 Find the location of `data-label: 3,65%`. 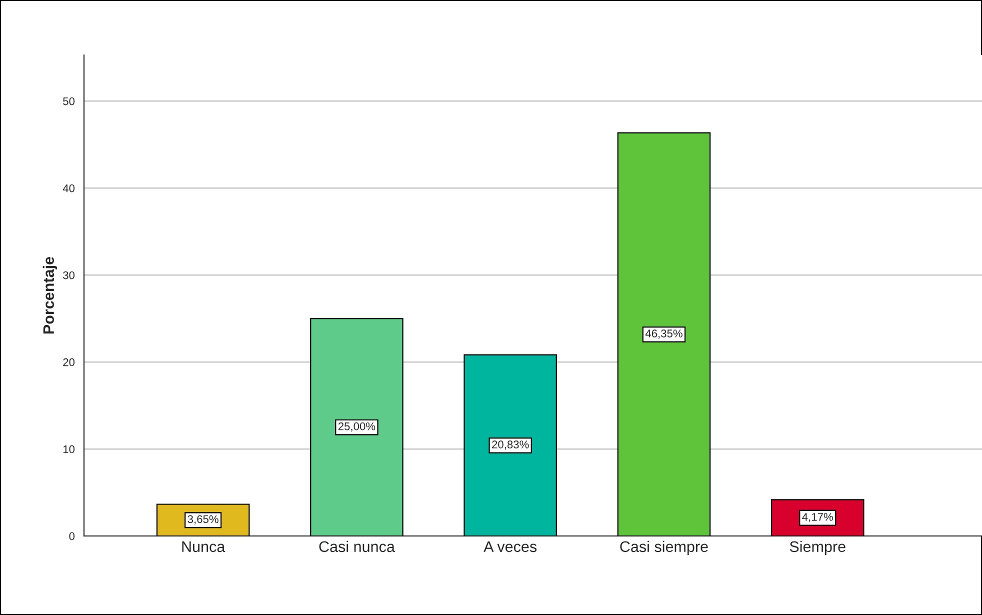

data-label: 3,65% is located at coordinates (203, 519).